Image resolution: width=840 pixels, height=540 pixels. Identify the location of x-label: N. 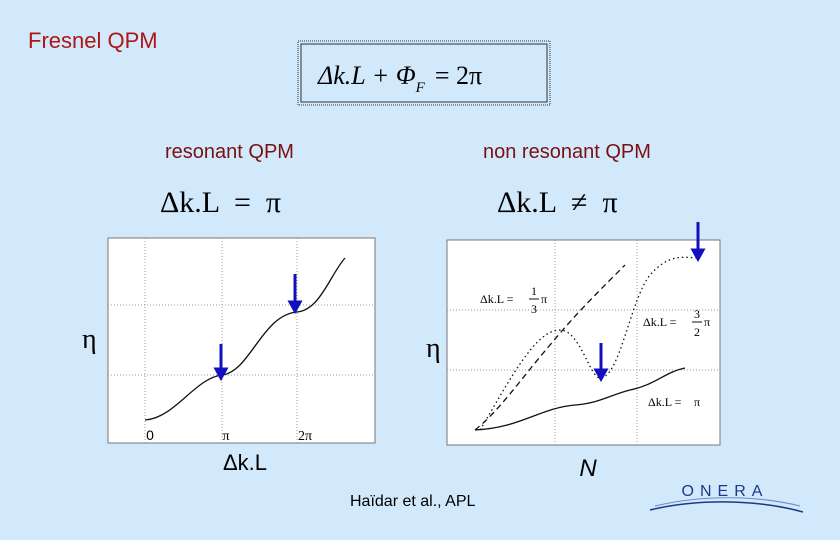
(588, 468).